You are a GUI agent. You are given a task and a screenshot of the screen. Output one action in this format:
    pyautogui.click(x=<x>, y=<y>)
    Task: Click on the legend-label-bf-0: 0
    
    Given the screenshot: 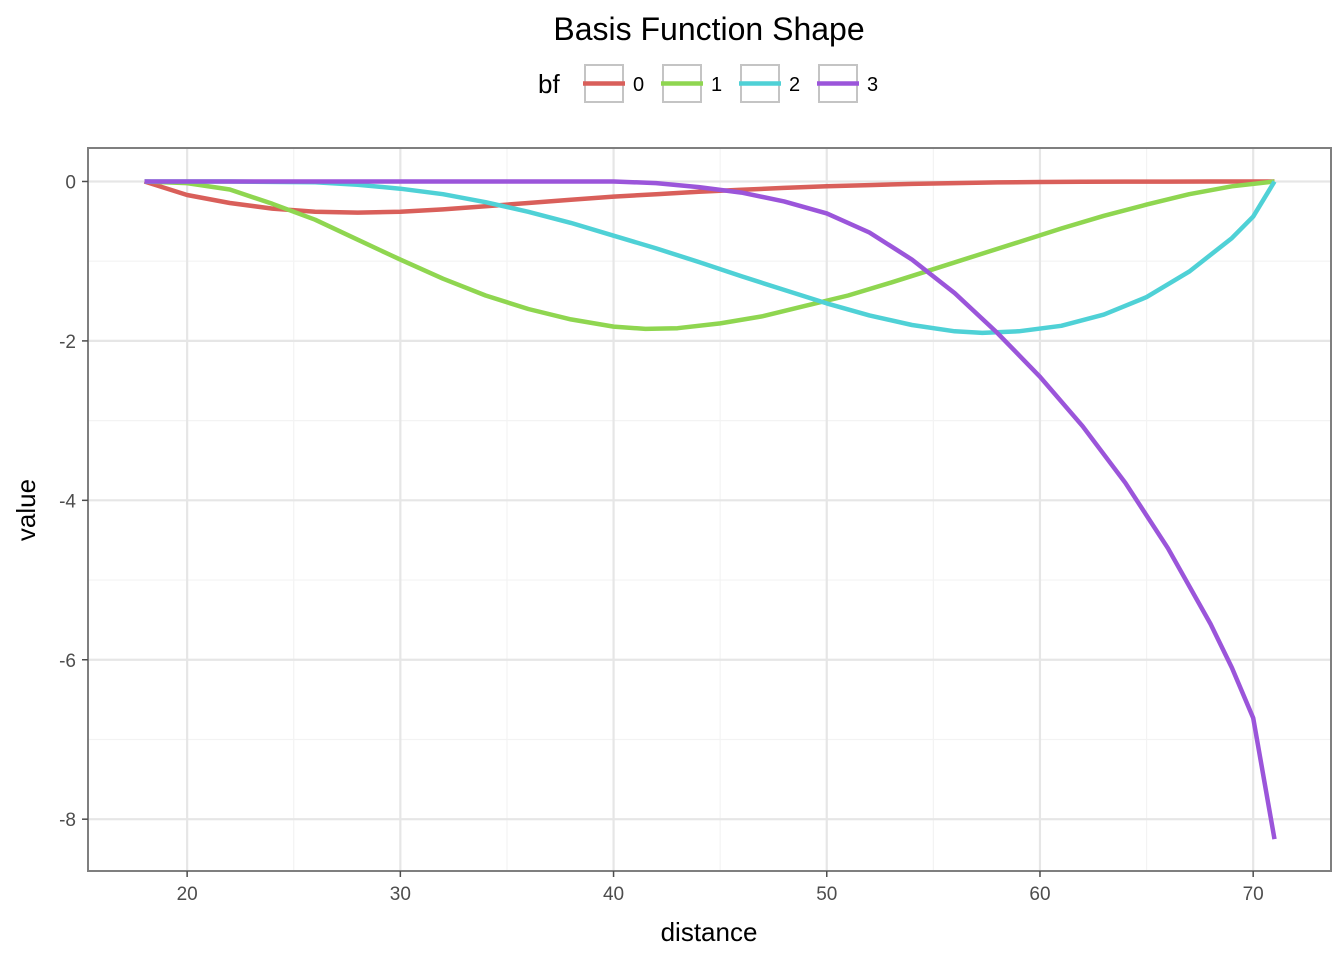 What is the action you would take?
    pyautogui.click(x=638, y=85)
    